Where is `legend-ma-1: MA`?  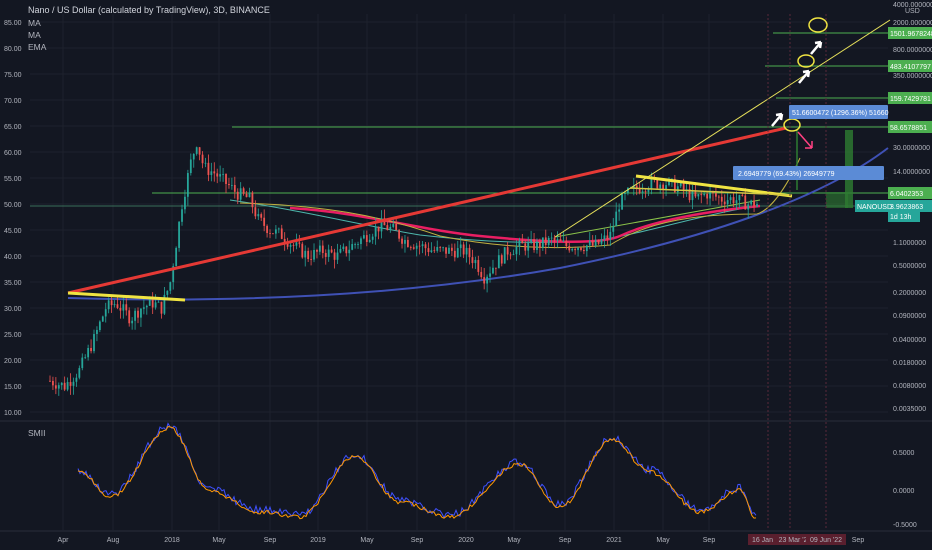 legend-ma-1: MA is located at coordinates (34, 23).